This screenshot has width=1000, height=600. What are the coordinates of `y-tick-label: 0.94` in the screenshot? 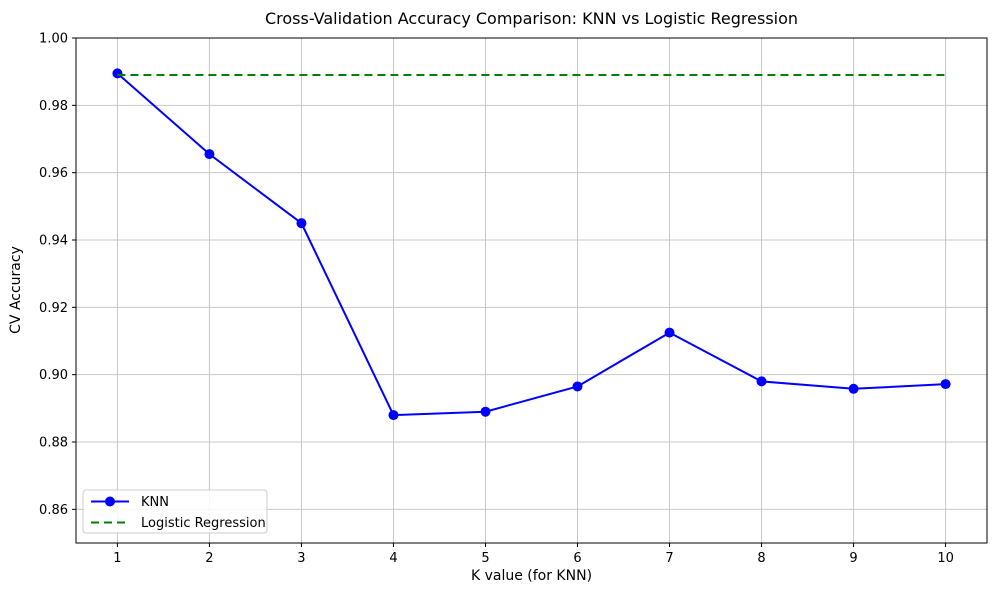 It's located at (53, 241).